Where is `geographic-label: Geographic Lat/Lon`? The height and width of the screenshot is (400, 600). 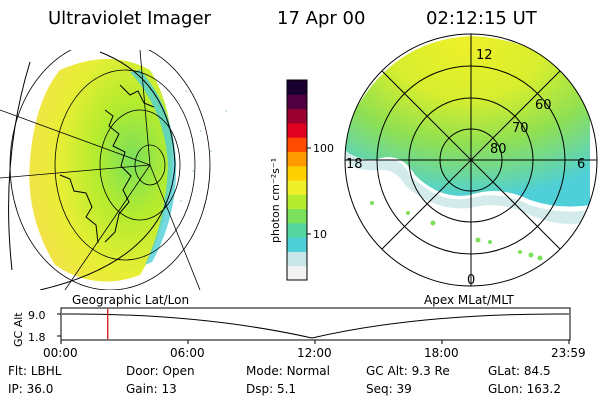
geographic-label: Geographic Lat/Lon is located at coordinates (130, 300).